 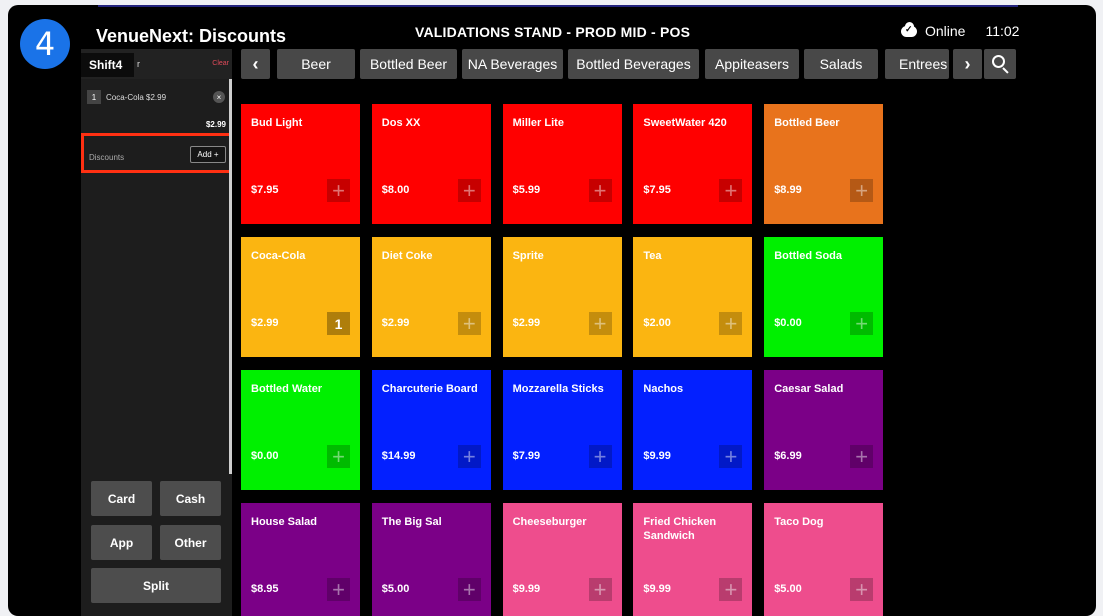 I want to click on card-button: Card, so click(x=121, y=498).